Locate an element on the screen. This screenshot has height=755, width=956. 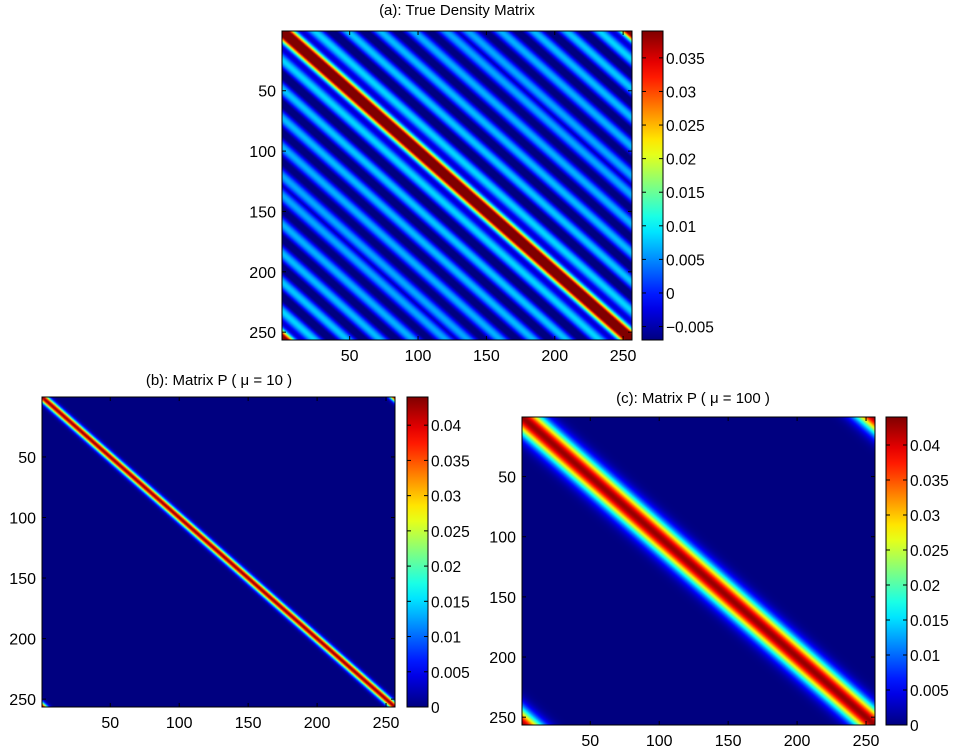
panel-title: (b): Matrix P ( μ = 10 ) is located at coordinates (219, 380).